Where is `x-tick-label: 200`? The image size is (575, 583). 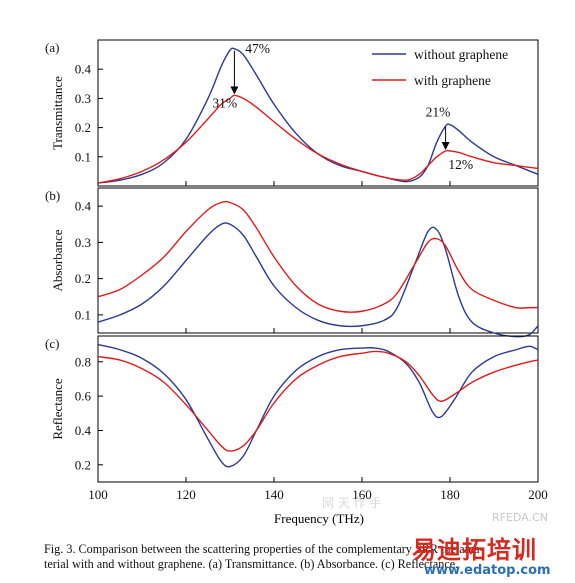
x-tick-label: 200 is located at coordinates (538, 494).